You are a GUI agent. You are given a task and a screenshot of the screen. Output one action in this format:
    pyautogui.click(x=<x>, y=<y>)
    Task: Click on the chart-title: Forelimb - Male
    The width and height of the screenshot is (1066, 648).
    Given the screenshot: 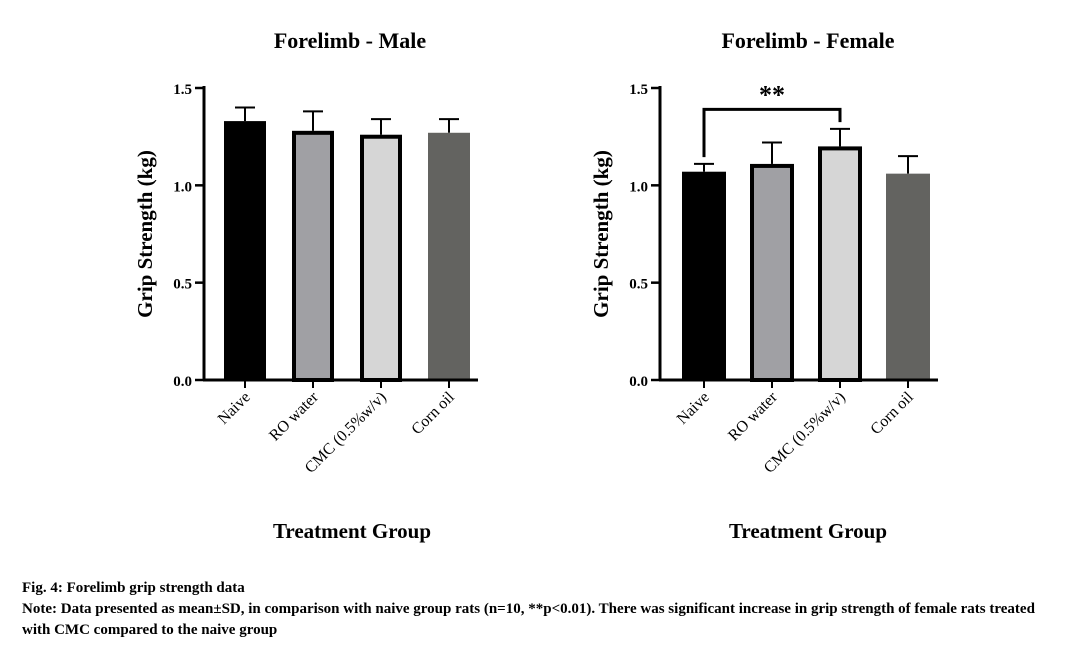 What is the action you would take?
    pyautogui.click(x=350, y=40)
    